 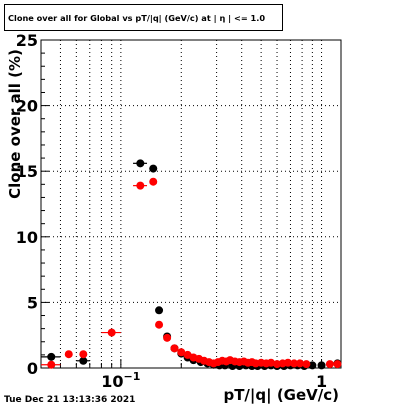 What do you see at coordinates (281, 395) in the screenshot?
I see `x-axis-label: pT/|q| (GeV/c)` at bounding box center [281, 395].